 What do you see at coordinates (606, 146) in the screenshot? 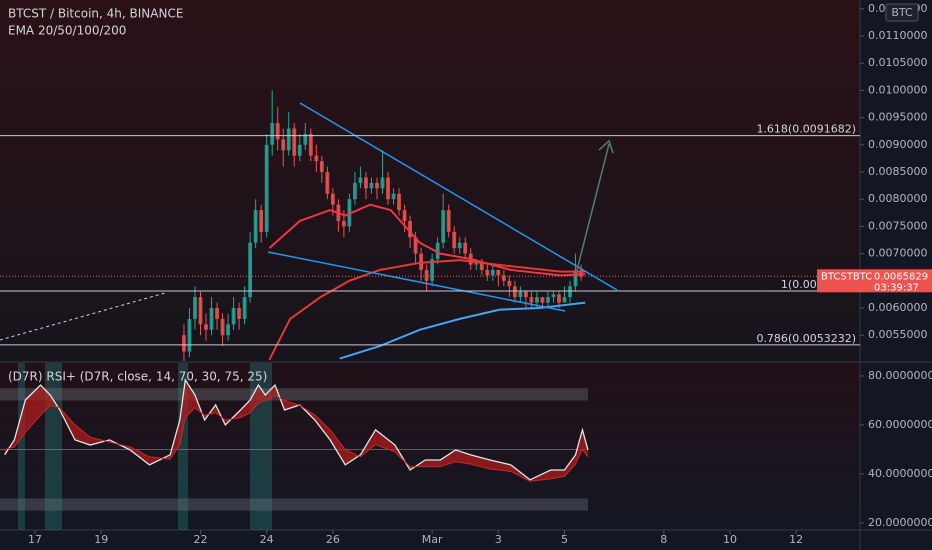
I see `arrow-head` at bounding box center [606, 146].